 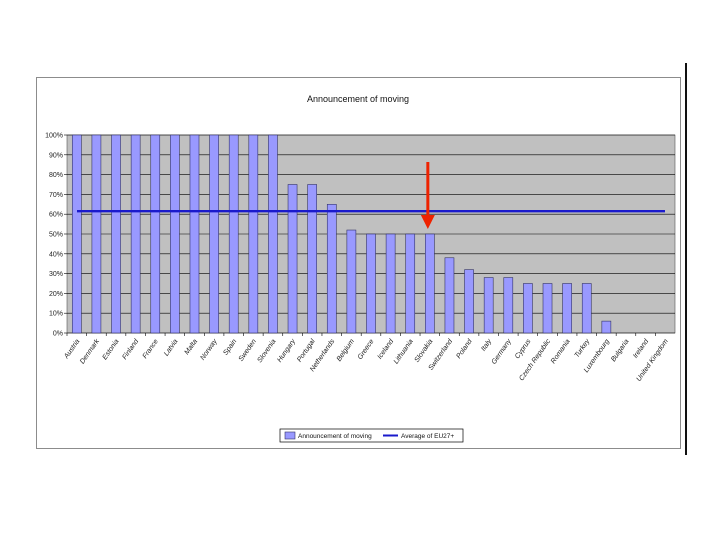 What do you see at coordinates (404, 351) in the screenshot?
I see `category-label: Lithuania` at bounding box center [404, 351].